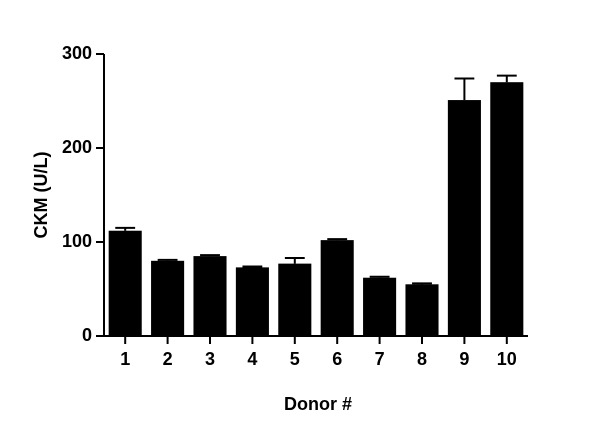 The width and height of the screenshot is (600, 425). What do you see at coordinates (337, 359) in the screenshot?
I see `x-tick-label: 6` at bounding box center [337, 359].